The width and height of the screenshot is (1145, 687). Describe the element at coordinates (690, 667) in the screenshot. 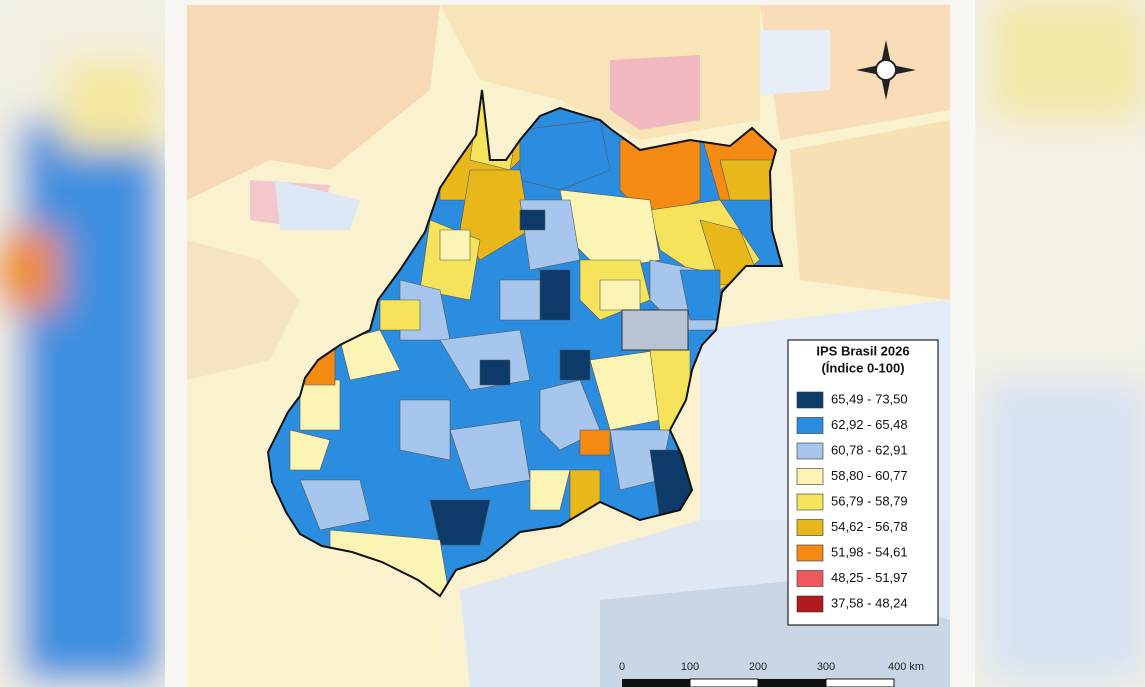

I see `scale-label: 100` at that location.